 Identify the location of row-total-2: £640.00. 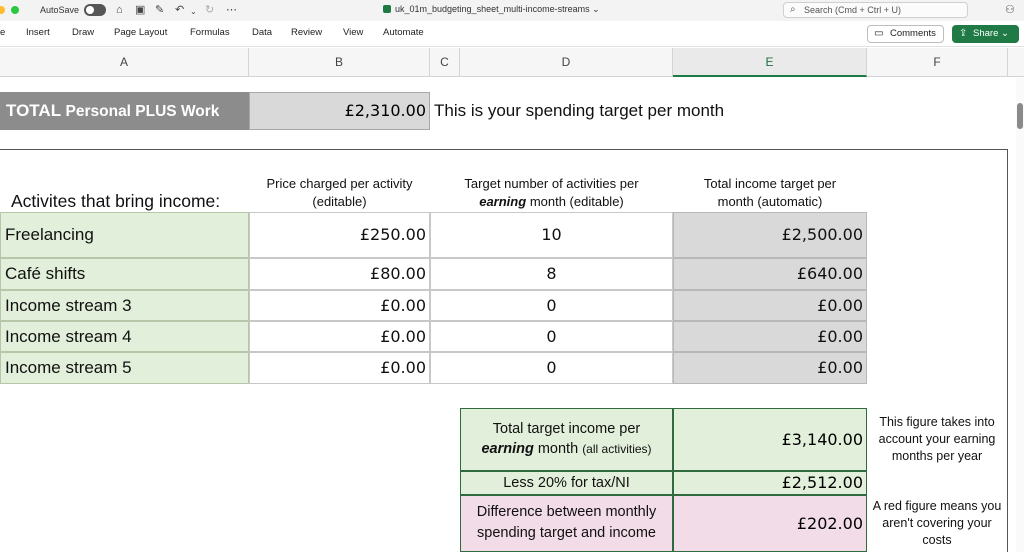
(770, 274).